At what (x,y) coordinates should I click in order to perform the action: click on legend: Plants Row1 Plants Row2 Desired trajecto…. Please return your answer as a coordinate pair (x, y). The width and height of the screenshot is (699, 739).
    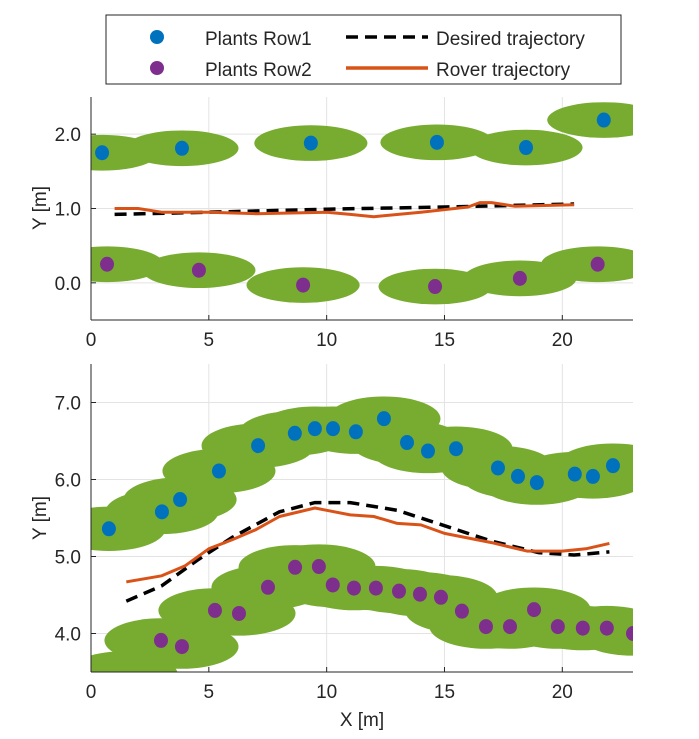
    Looking at the image, I should click on (363, 49).